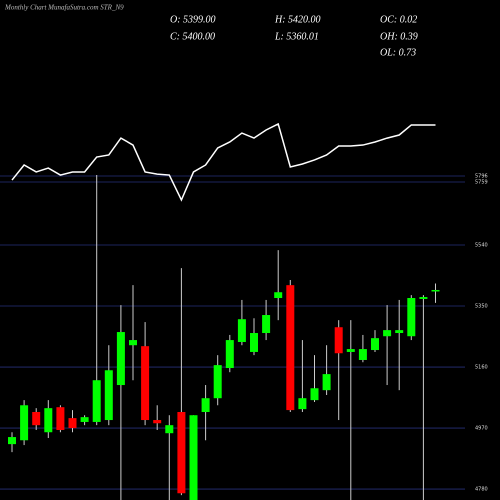 The image size is (500, 500). What do you see at coordinates (192, 36) in the screenshot?
I see `ohlc-info: C: 5400.00` at bounding box center [192, 36].